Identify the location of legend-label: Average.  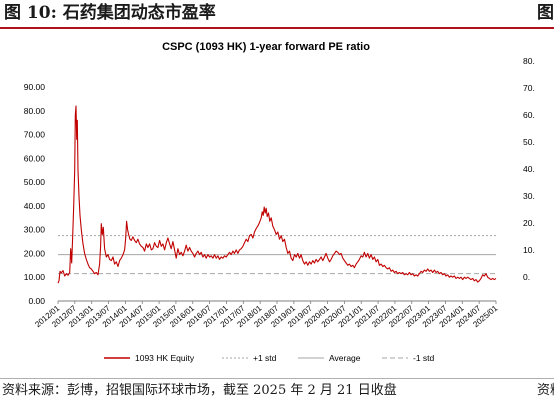
(345, 358).